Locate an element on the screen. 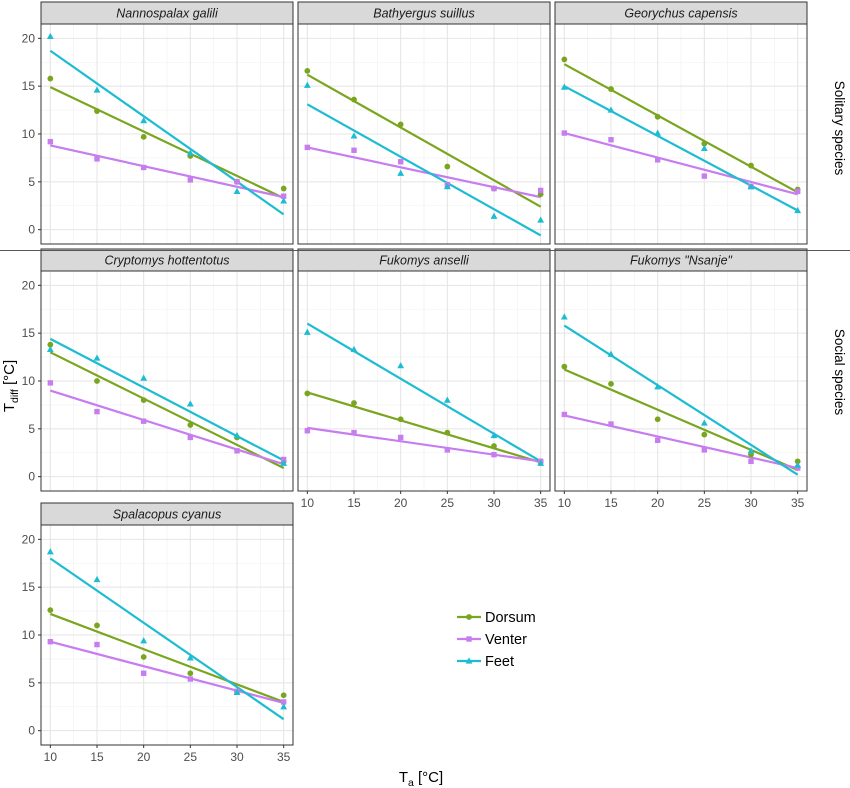 The image size is (850, 788). x-tick-label: 10 is located at coordinates (565, 503).